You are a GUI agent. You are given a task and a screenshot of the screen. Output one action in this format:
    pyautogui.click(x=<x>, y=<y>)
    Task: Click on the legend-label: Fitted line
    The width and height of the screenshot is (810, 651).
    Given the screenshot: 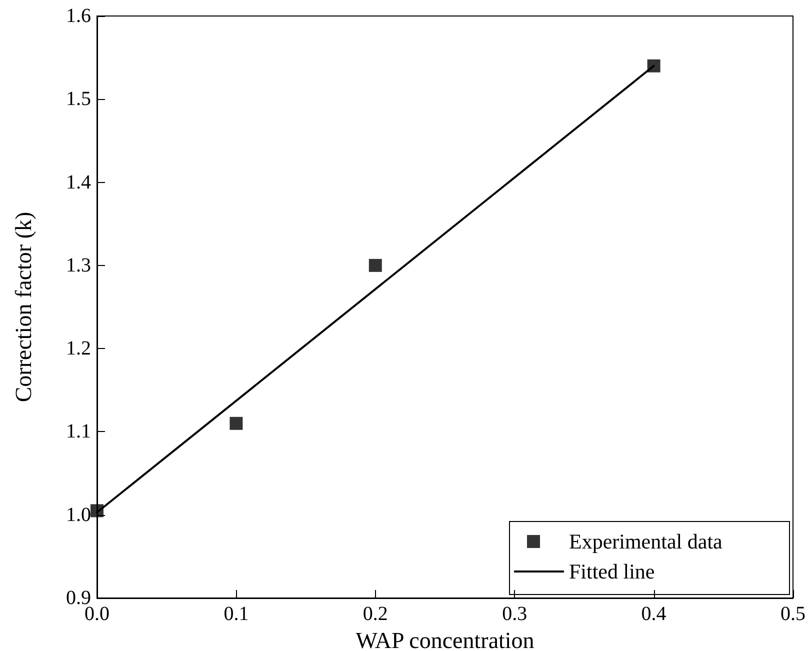 What is the action you would take?
    pyautogui.click(x=612, y=572)
    